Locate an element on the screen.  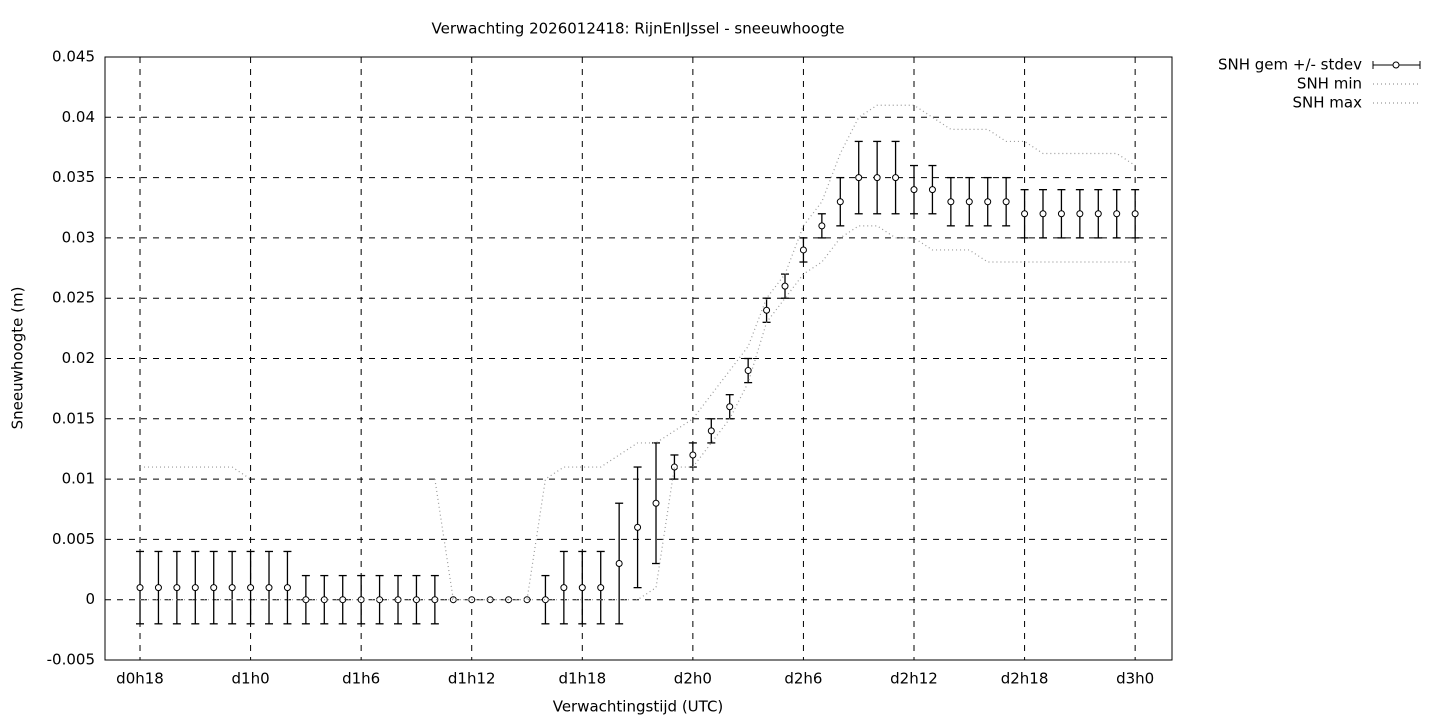
y-tick-label: 0.015 is located at coordinates (73, 418).